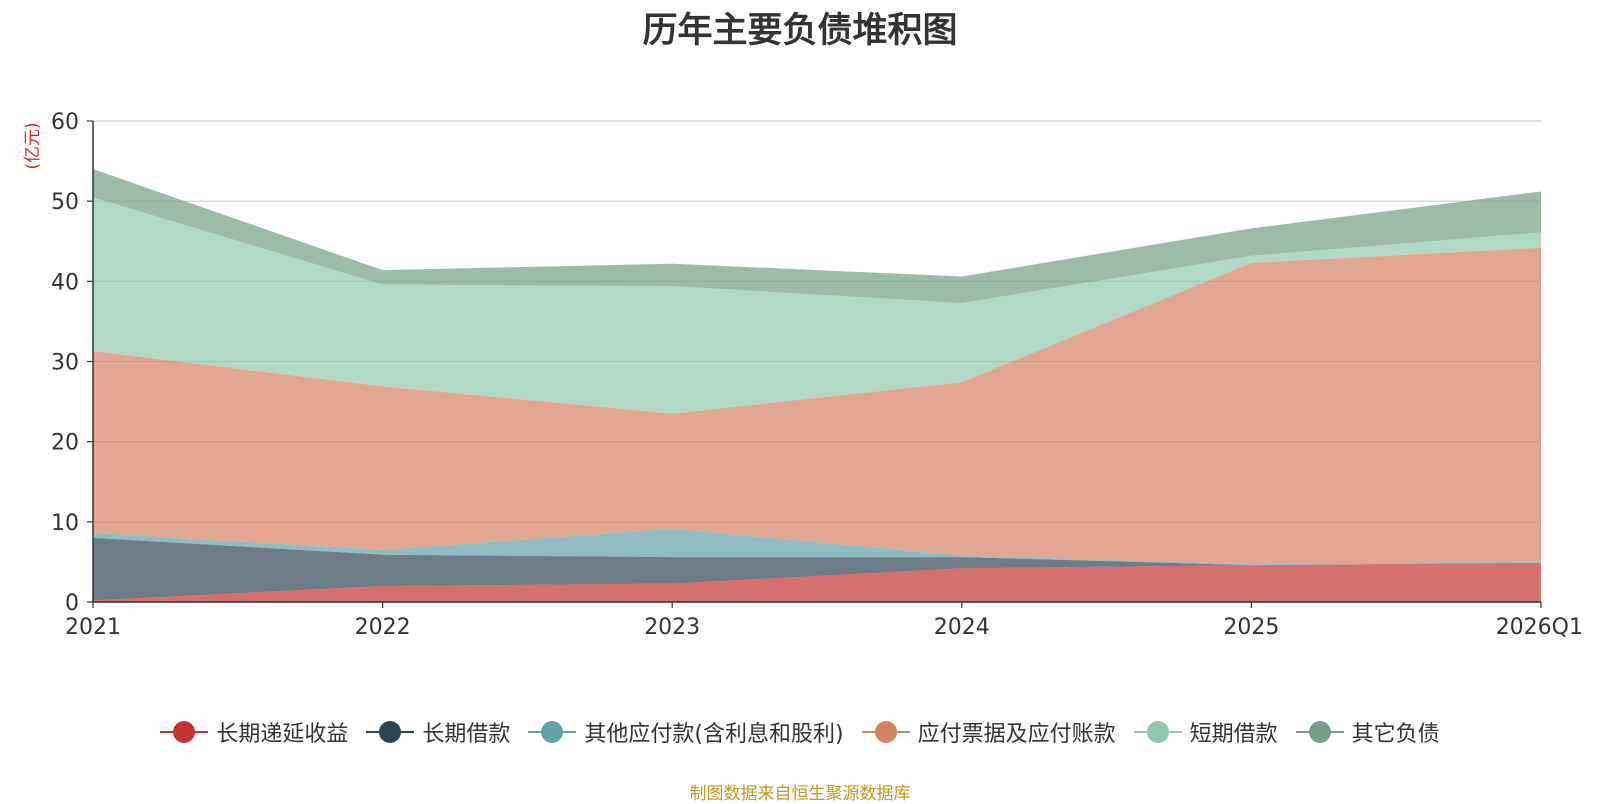  What do you see at coordinates (1016, 734) in the screenshot?
I see `legend-label: 应付票据及应付账款` at bounding box center [1016, 734].